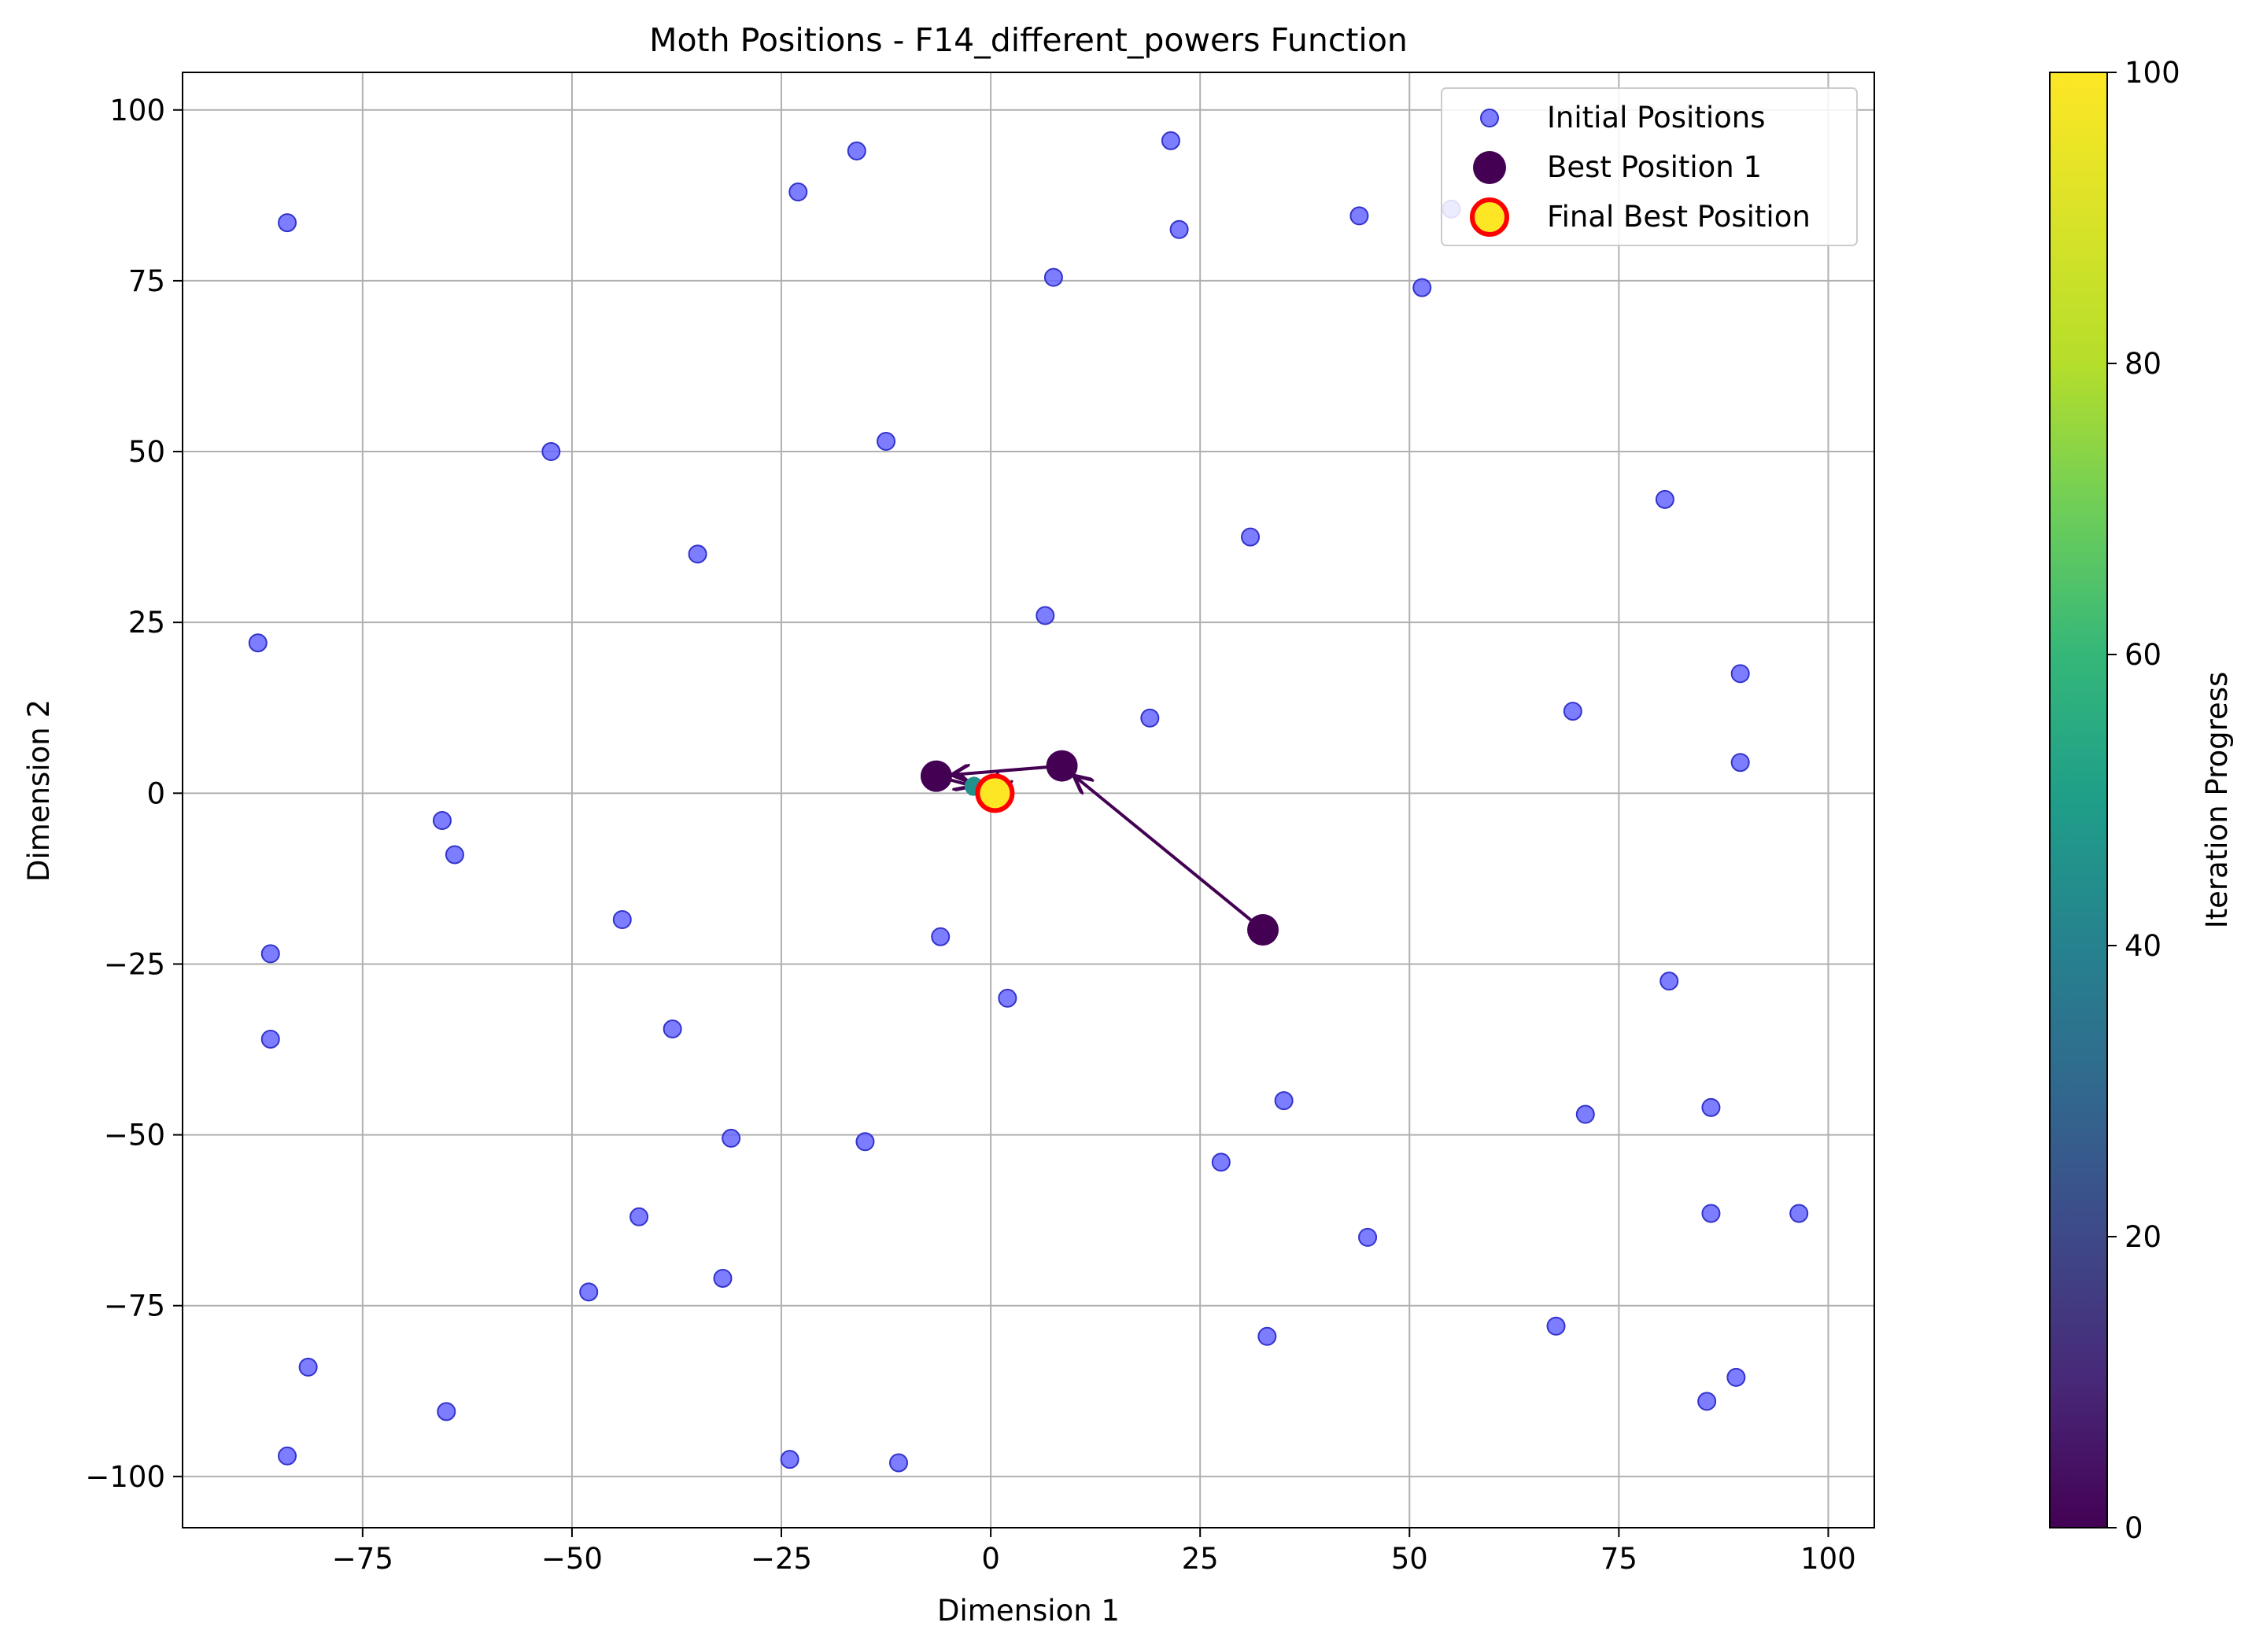  I want to click on y-tick-label: 0, so click(155, 793).